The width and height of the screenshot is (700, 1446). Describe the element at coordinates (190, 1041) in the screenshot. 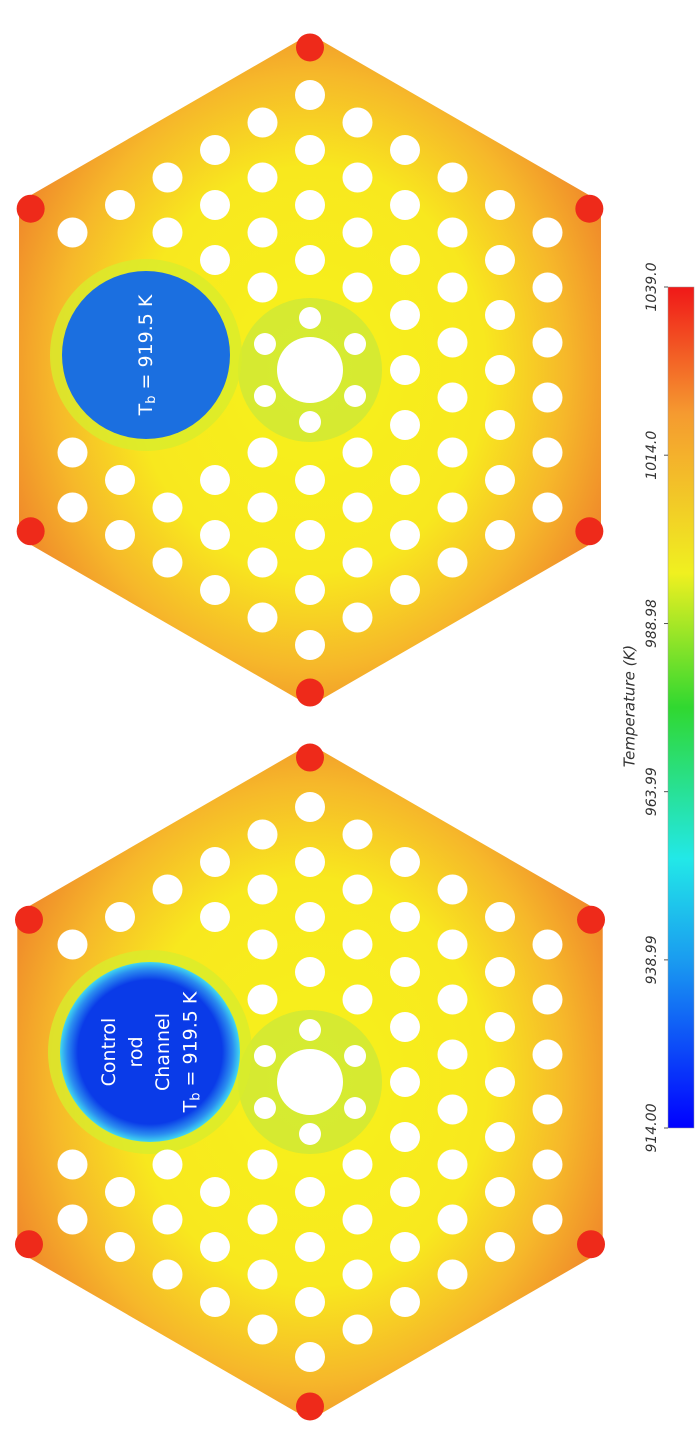

I see `rest: = 919.5 K` at that location.